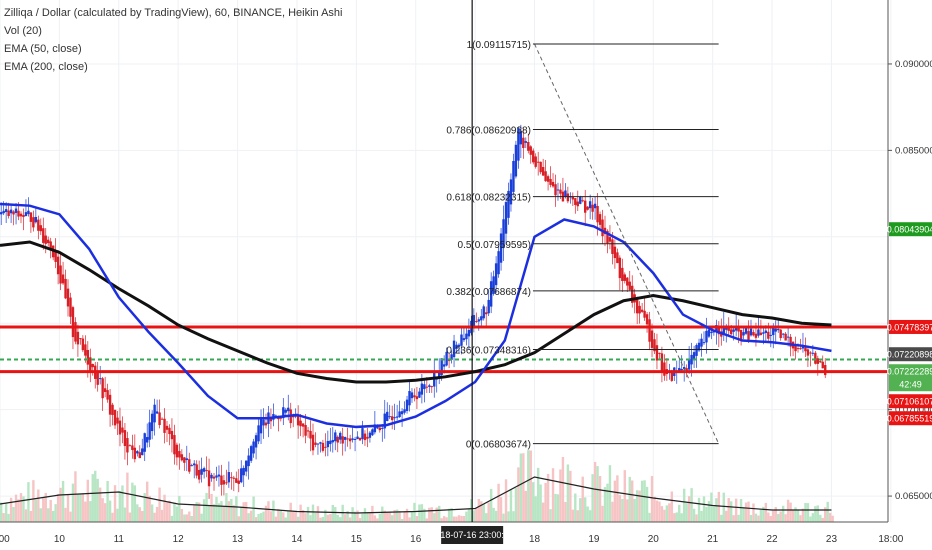 The width and height of the screenshot is (932, 550). What do you see at coordinates (5, 539) in the screenshot?
I see `x-tick-label: 9:00` at bounding box center [5, 539].